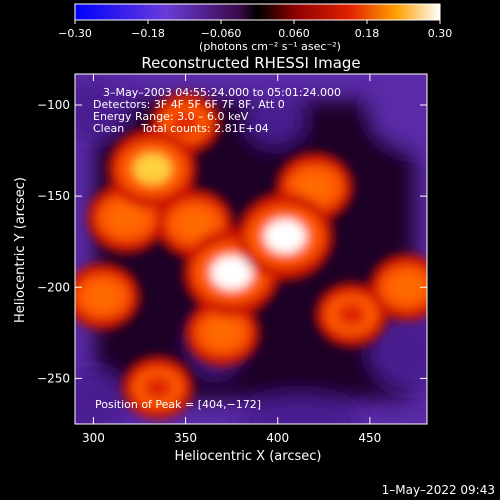 The width and height of the screenshot is (500, 500). Describe the element at coordinates (53, 105) in the screenshot. I see `y-tick-label: −100` at that location.